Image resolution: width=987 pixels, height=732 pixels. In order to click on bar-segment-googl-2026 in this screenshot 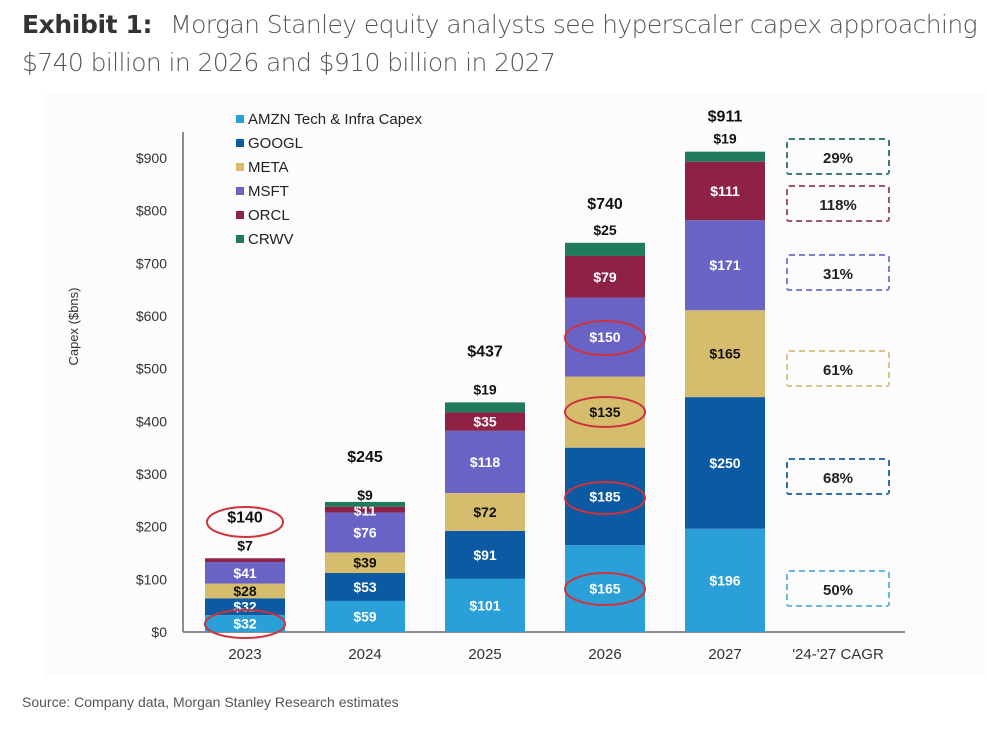, I will do `click(605, 496)`.